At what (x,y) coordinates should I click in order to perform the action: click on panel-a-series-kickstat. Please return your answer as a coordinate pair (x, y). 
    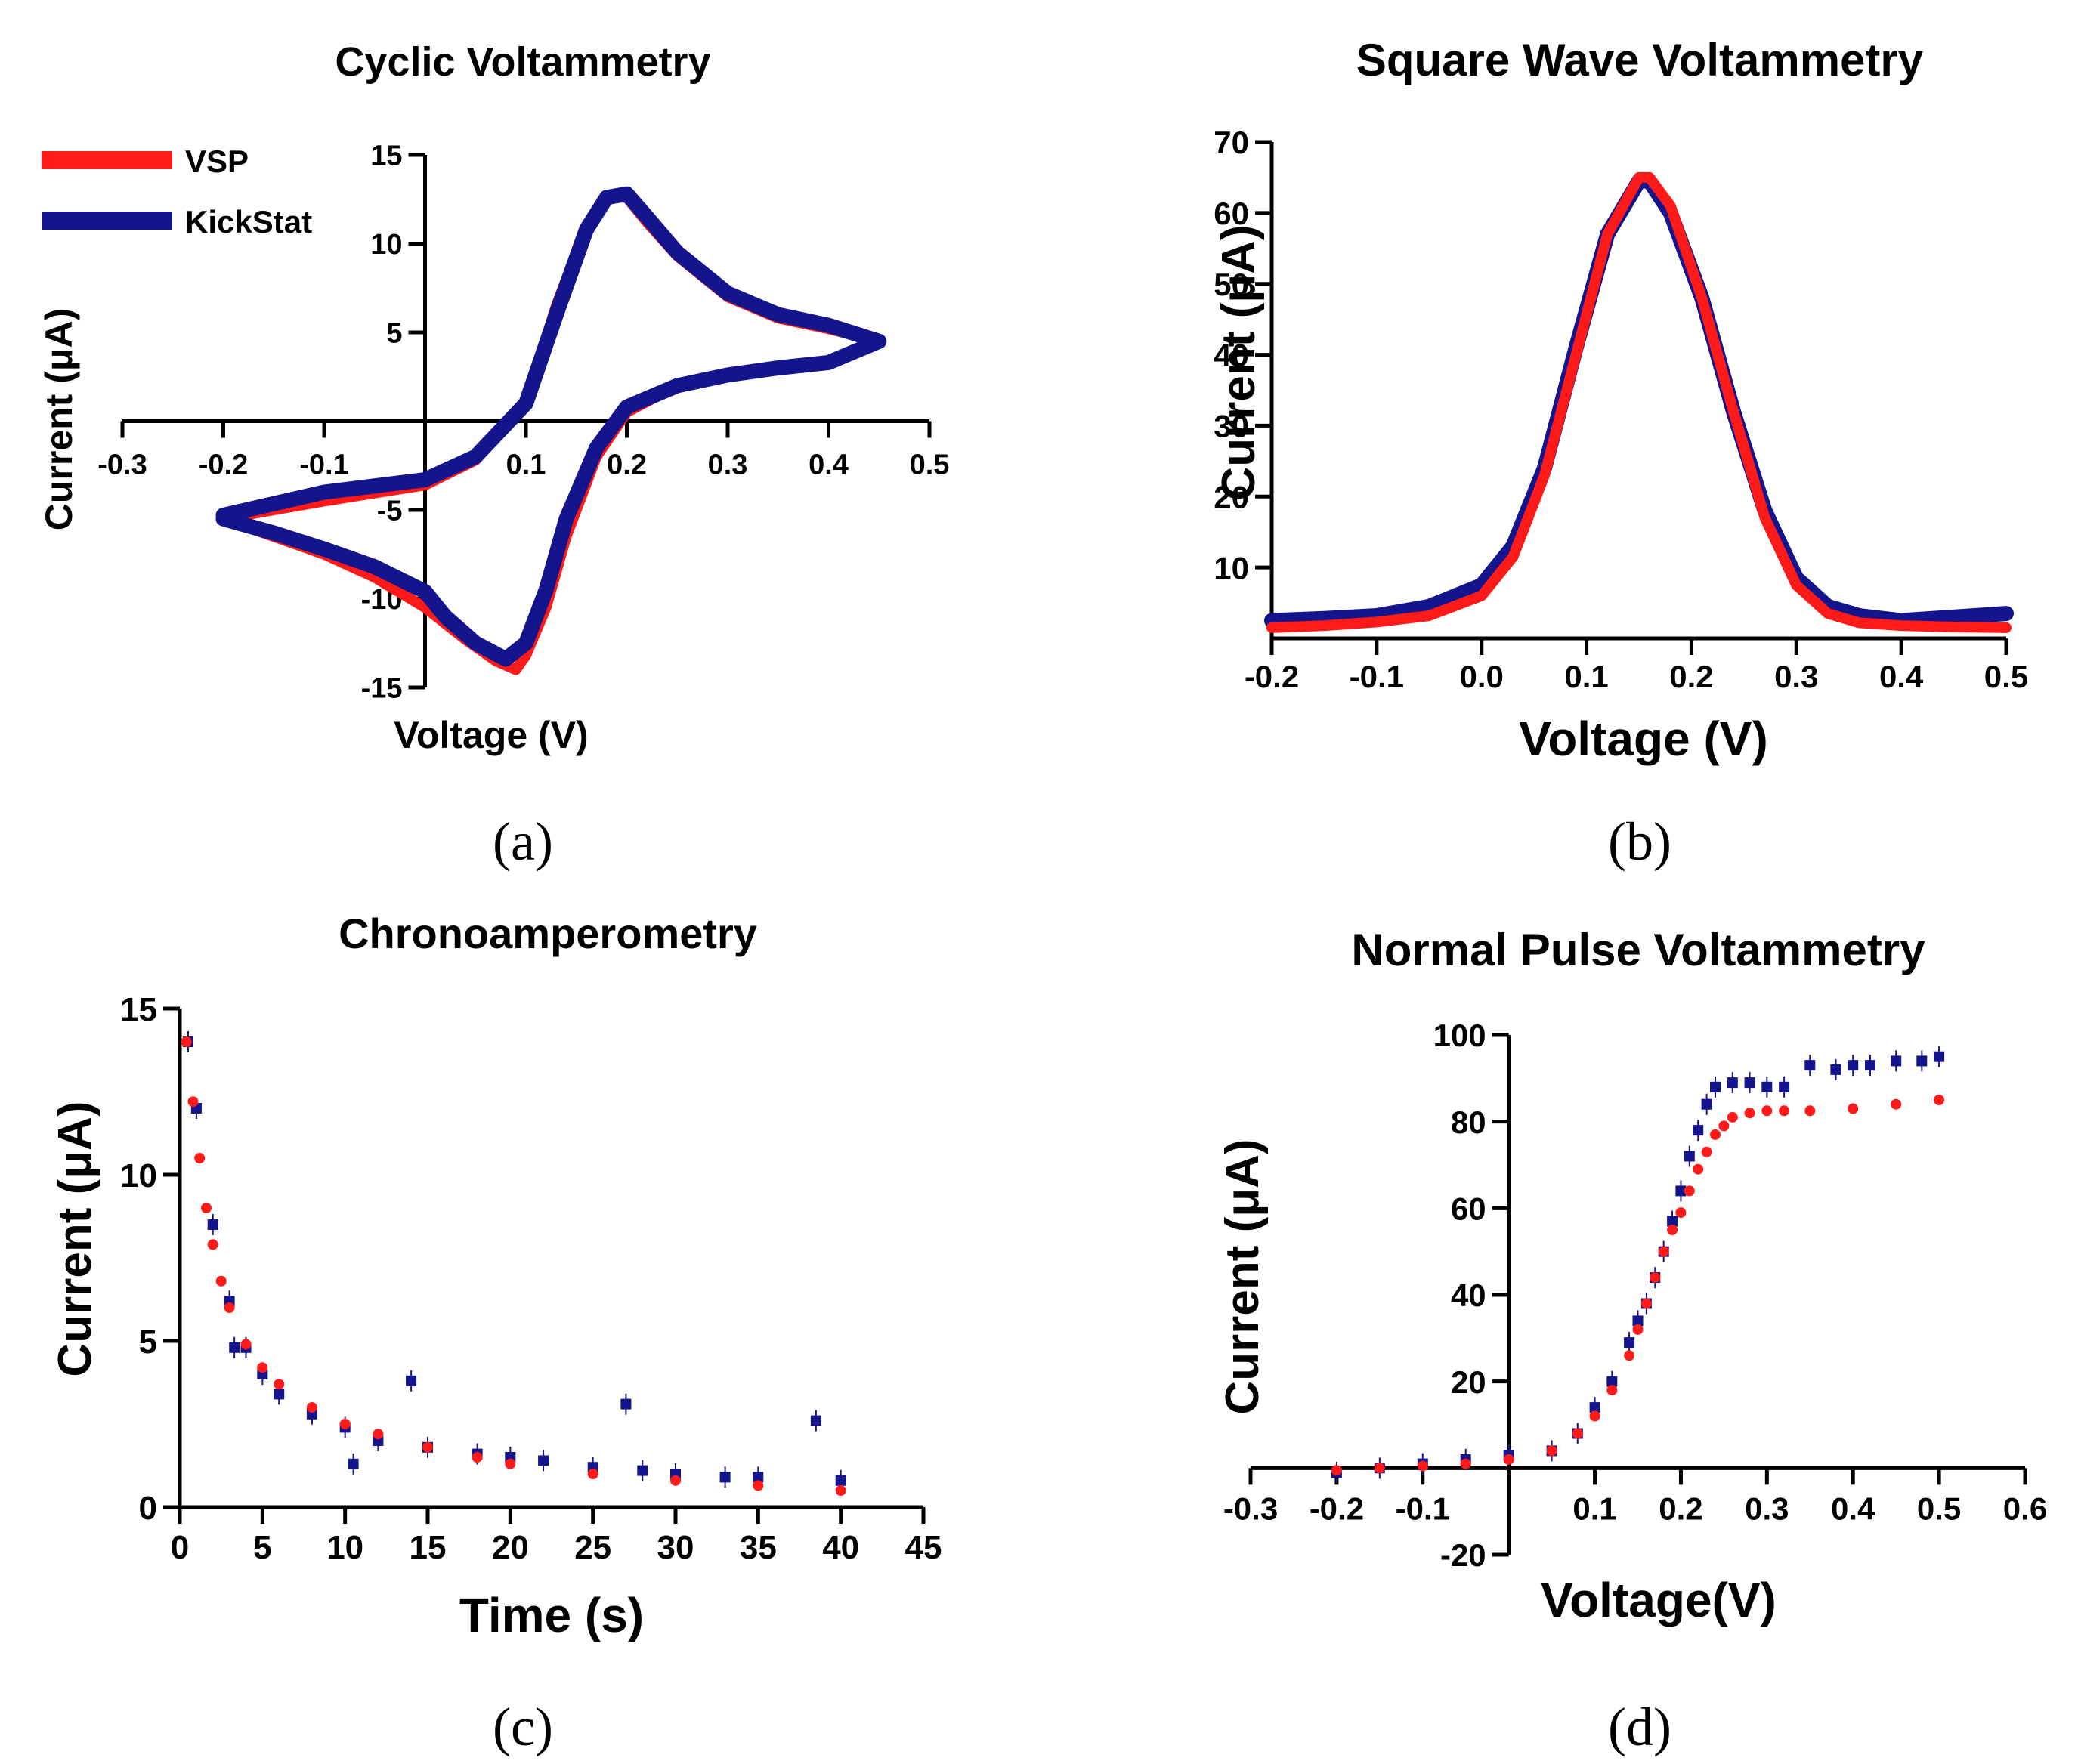
    Looking at the image, I should click on (551, 433).